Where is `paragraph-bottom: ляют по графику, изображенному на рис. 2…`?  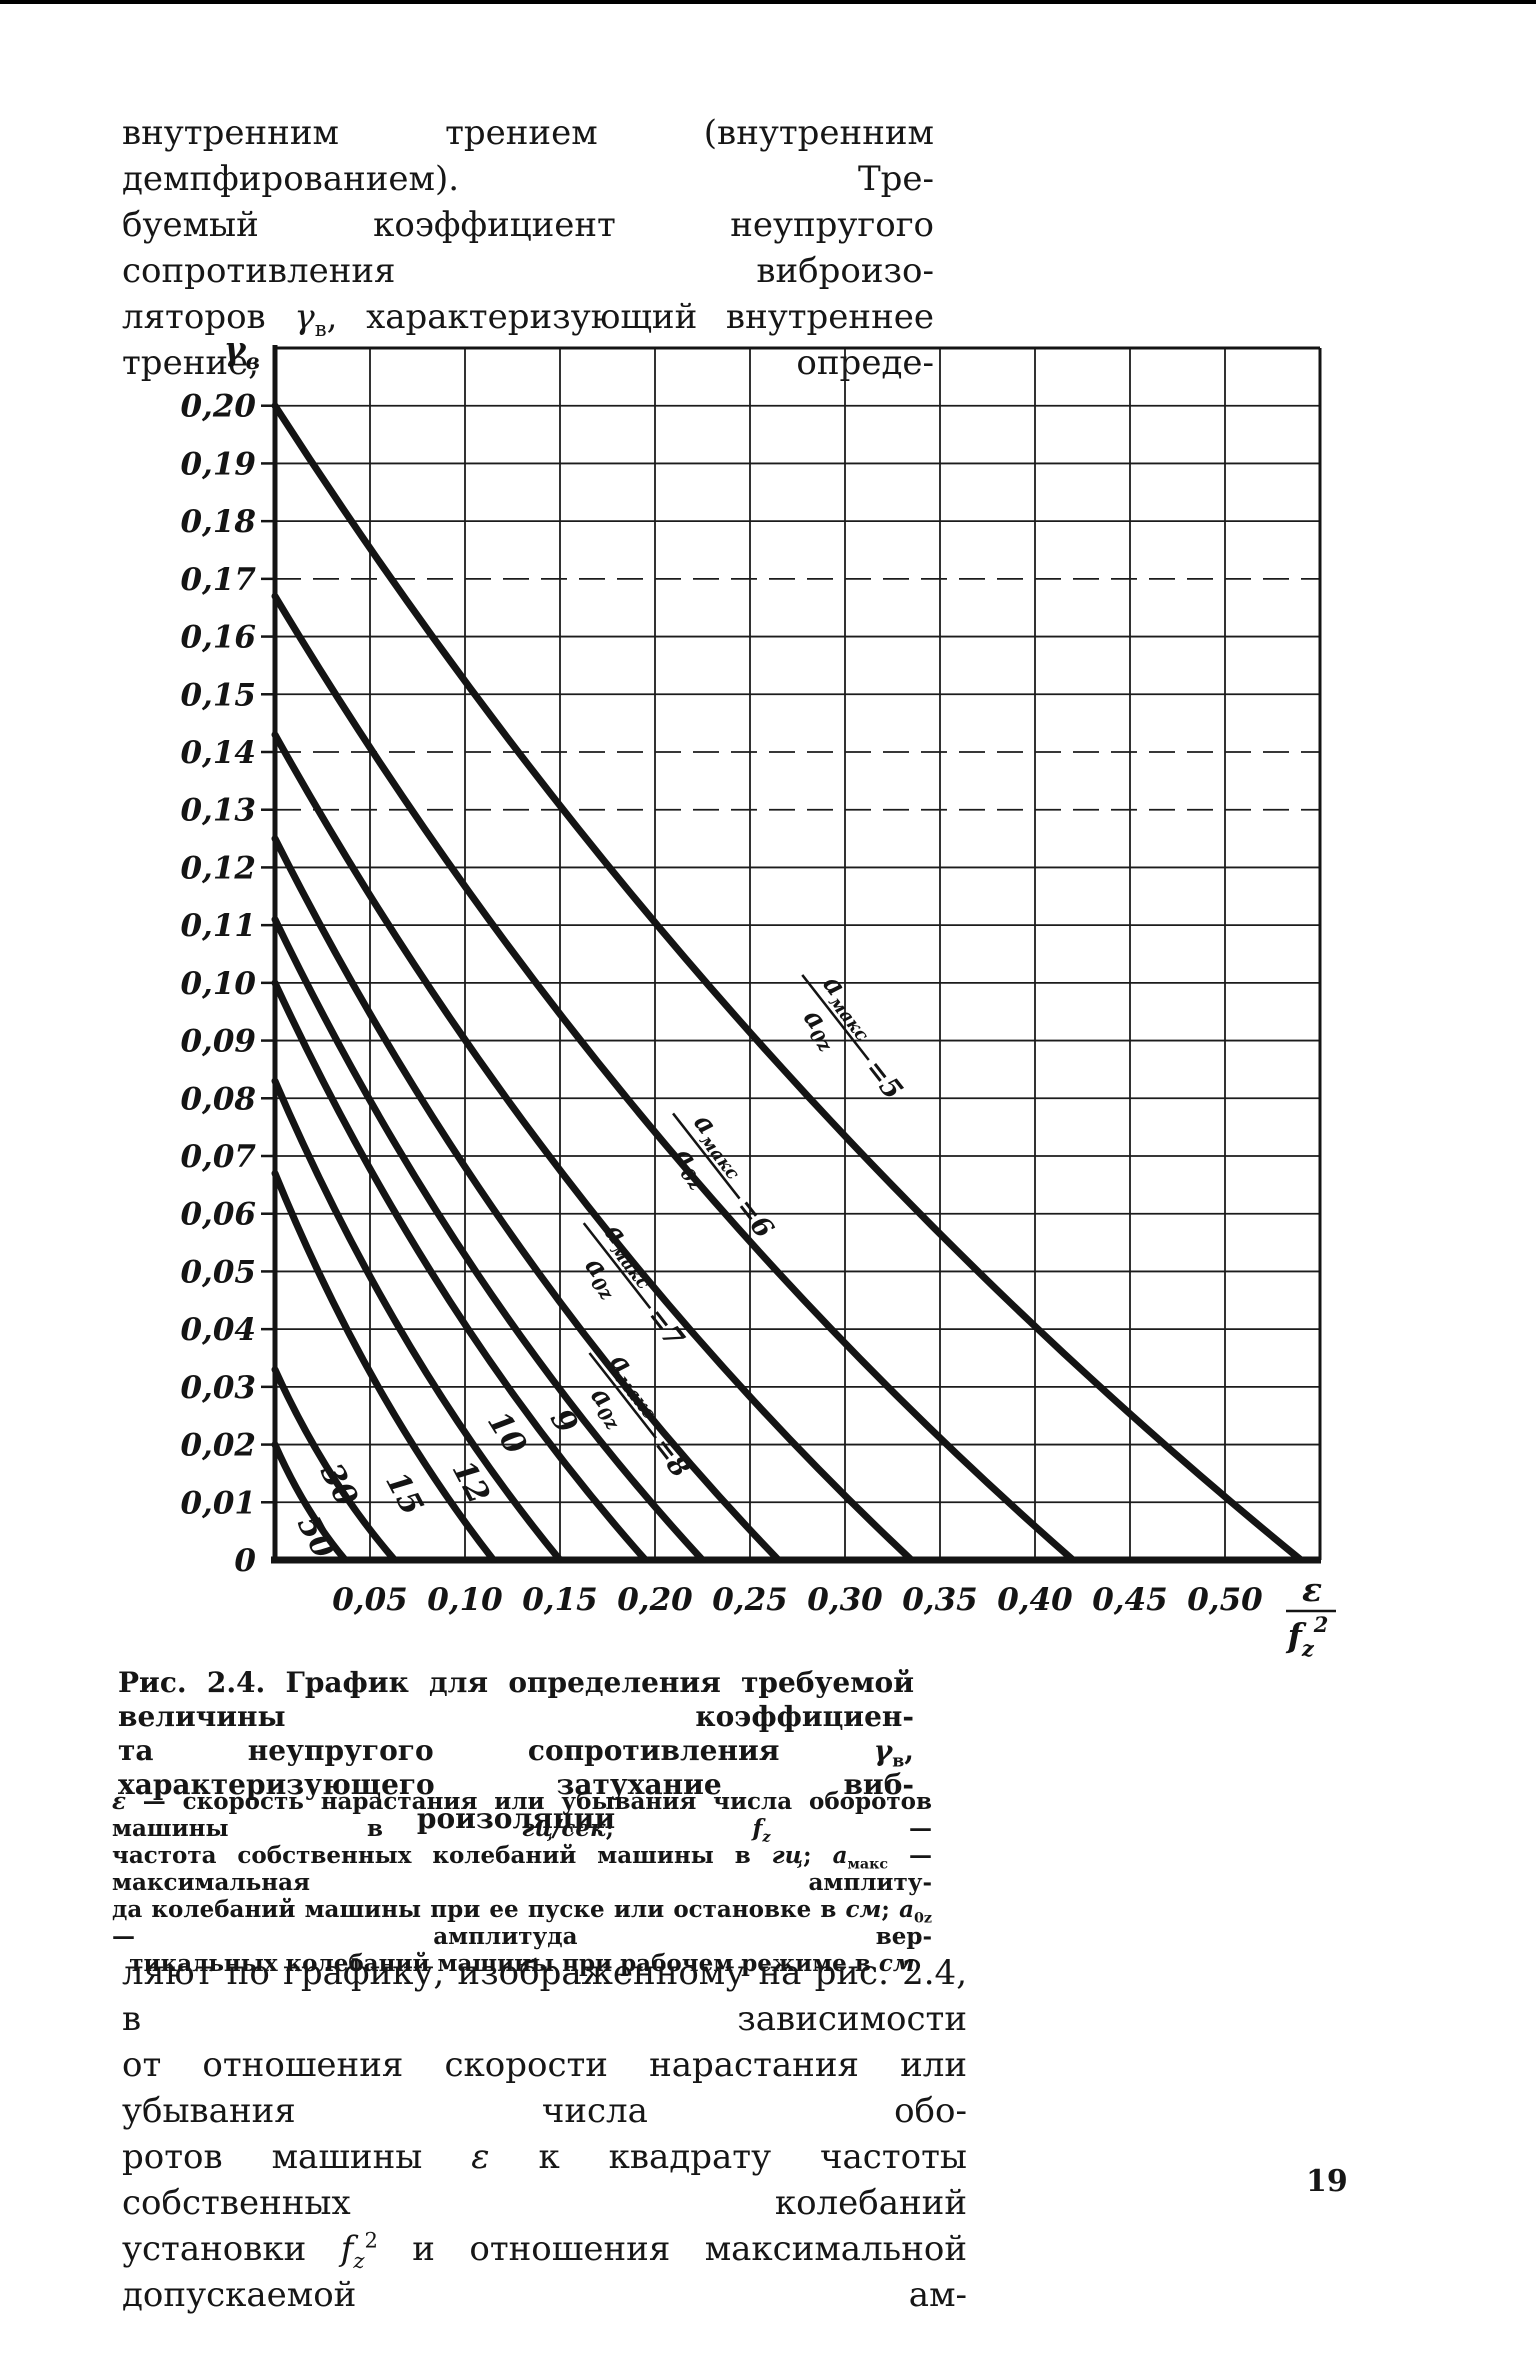
paragraph-bottom: ляют по графику, изображенному на рис. 2… is located at coordinates (544, 2134).